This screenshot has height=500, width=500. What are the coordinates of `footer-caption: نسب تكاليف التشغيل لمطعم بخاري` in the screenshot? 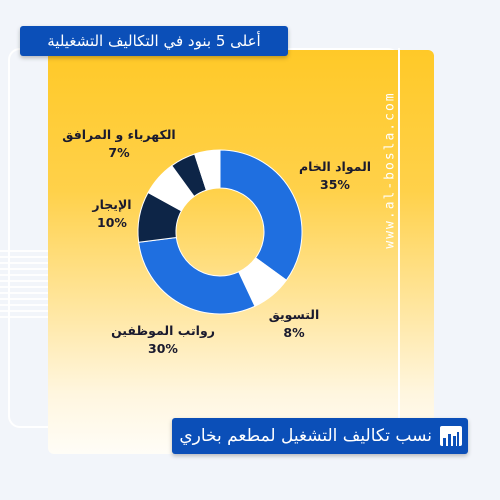 It's located at (305, 436).